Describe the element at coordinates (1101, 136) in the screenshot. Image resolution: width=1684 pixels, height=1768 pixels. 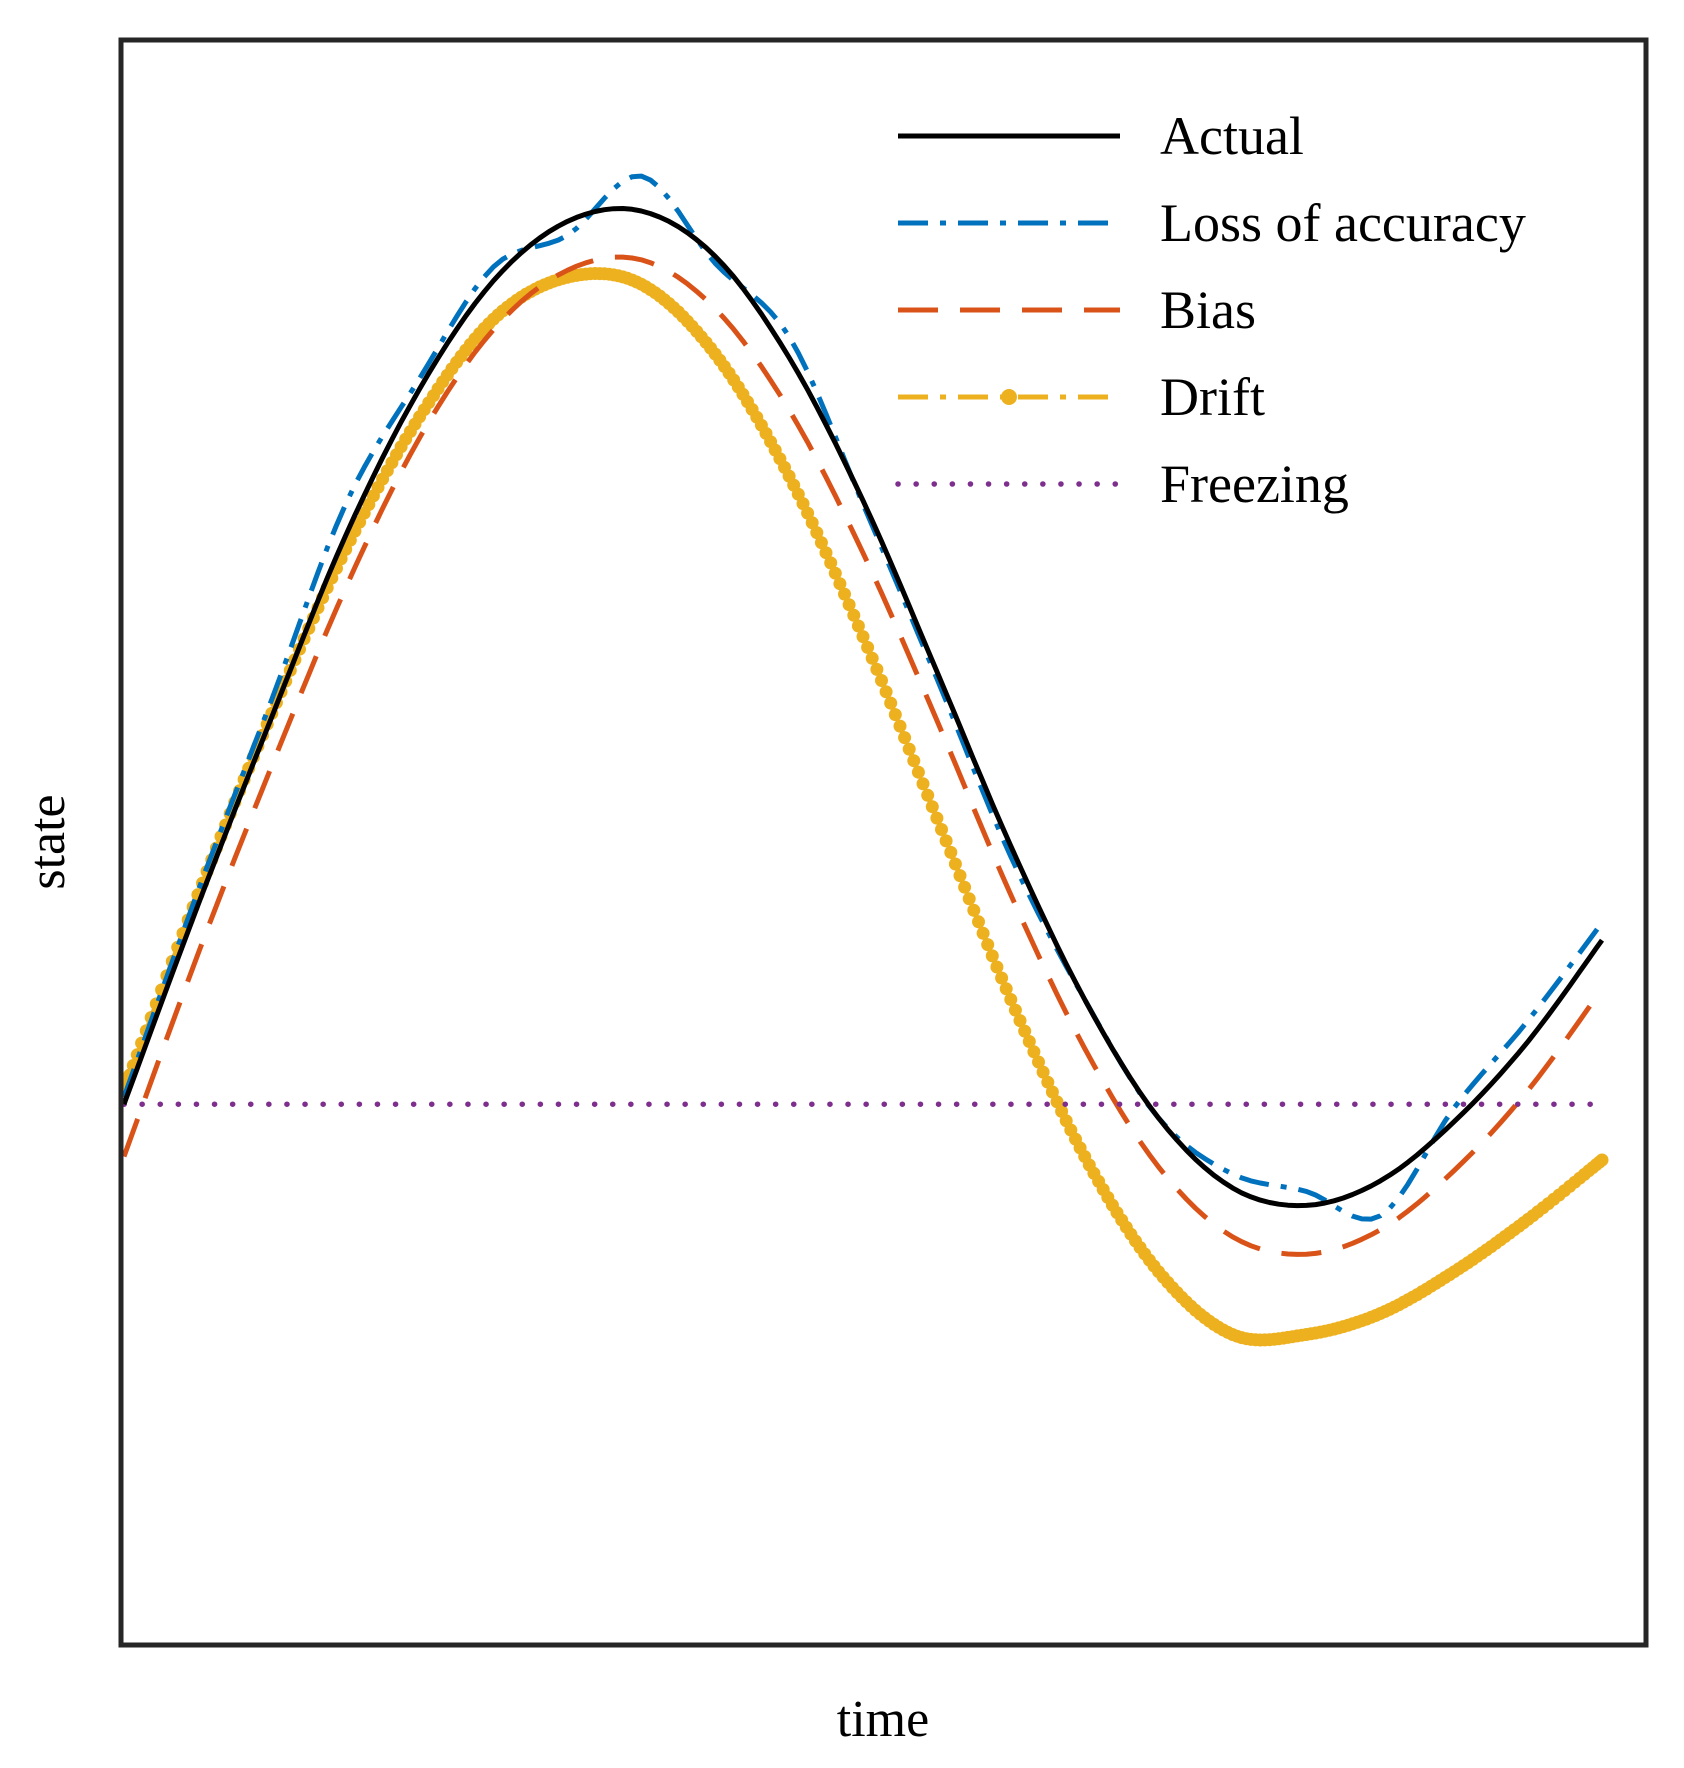
I see `legend-item-actual: Actual` at that location.